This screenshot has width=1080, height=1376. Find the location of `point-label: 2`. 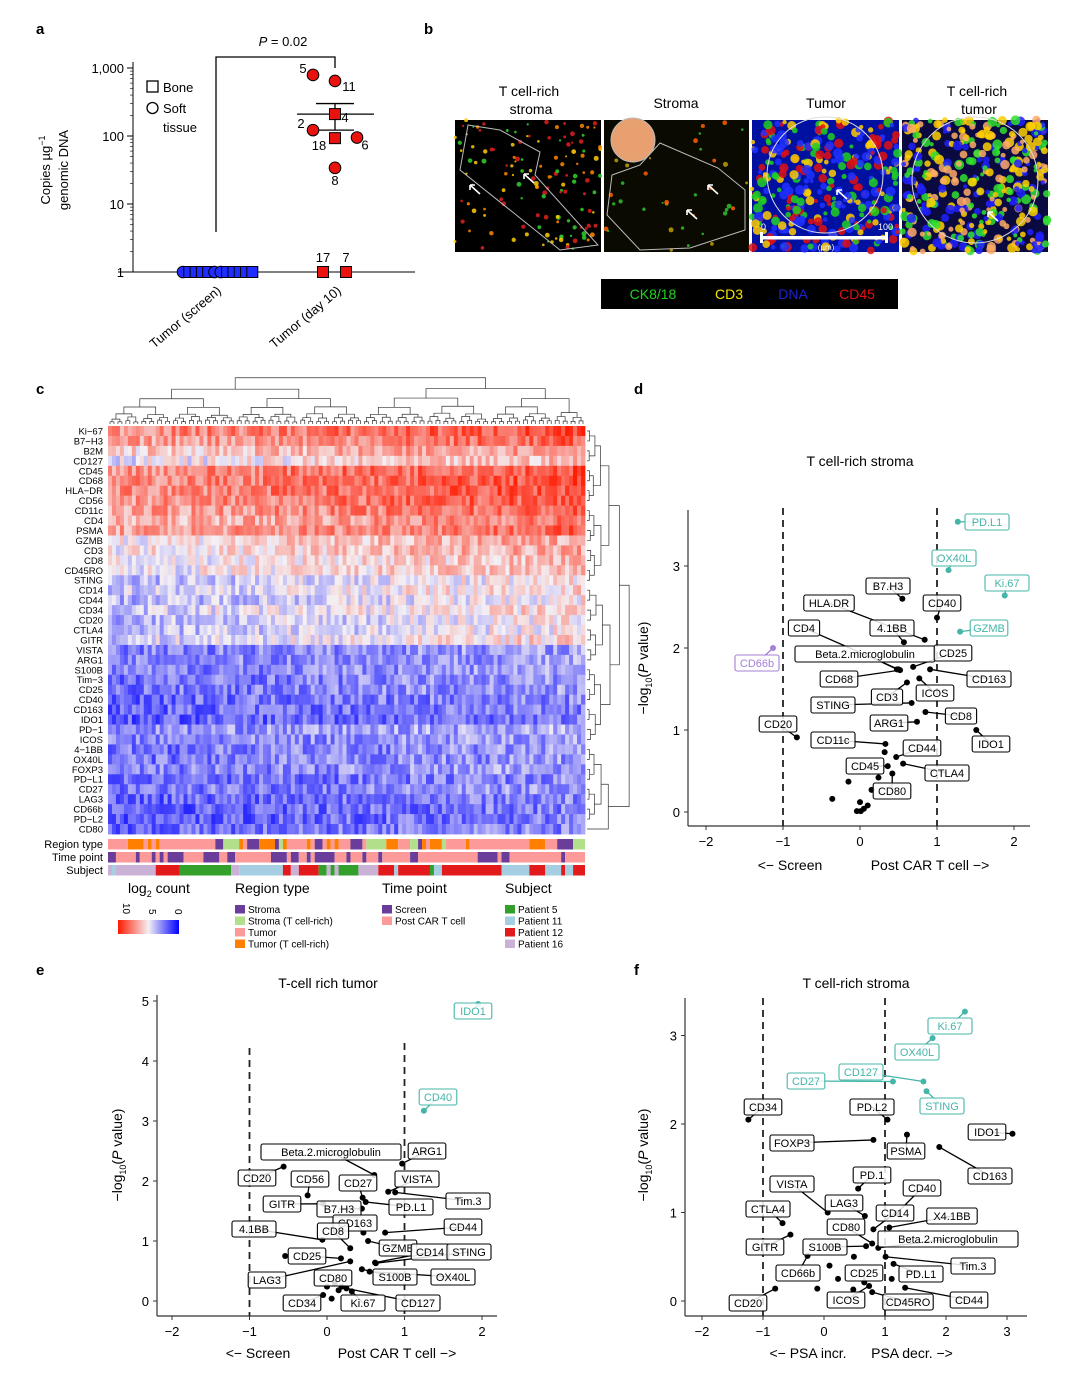

point-label: 2 is located at coordinates (300, 123).